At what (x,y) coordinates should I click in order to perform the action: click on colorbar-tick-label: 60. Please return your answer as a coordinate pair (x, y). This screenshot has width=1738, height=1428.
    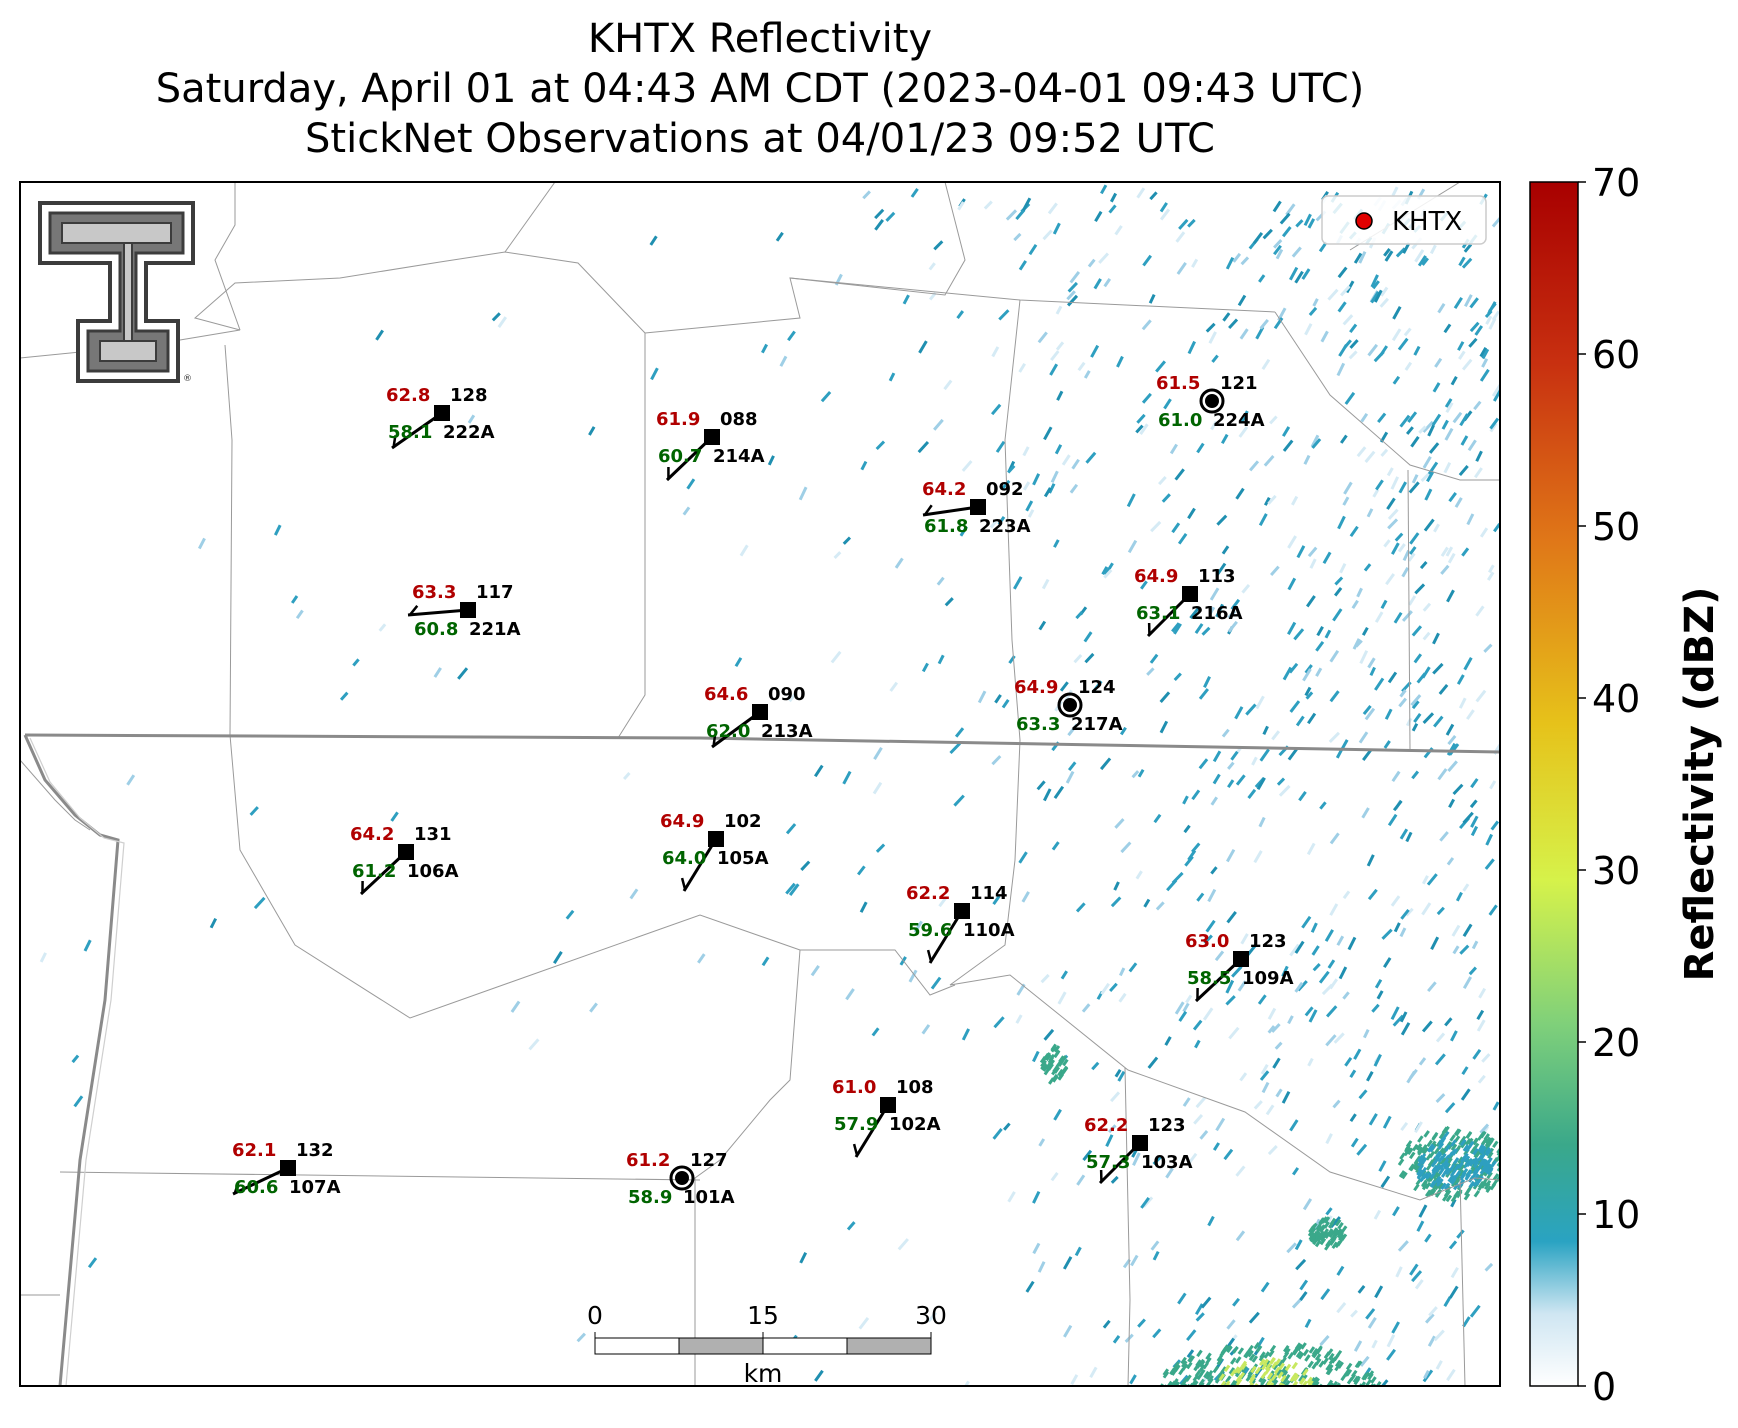
    Looking at the image, I should click on (1616, 355).